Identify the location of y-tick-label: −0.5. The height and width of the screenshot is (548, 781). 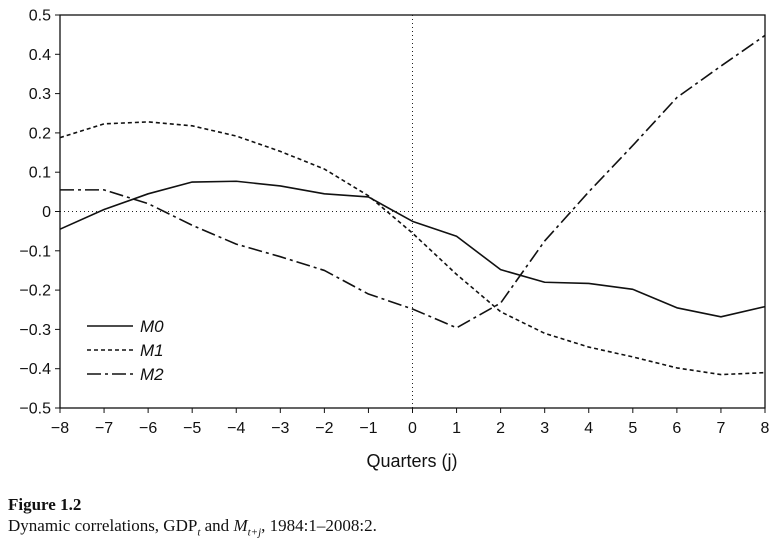
(35, 409).